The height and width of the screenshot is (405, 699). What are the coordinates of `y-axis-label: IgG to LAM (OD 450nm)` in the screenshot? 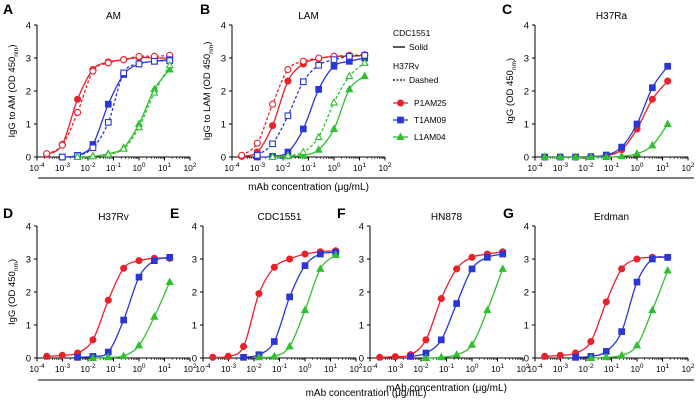 It's located at (208, 91).